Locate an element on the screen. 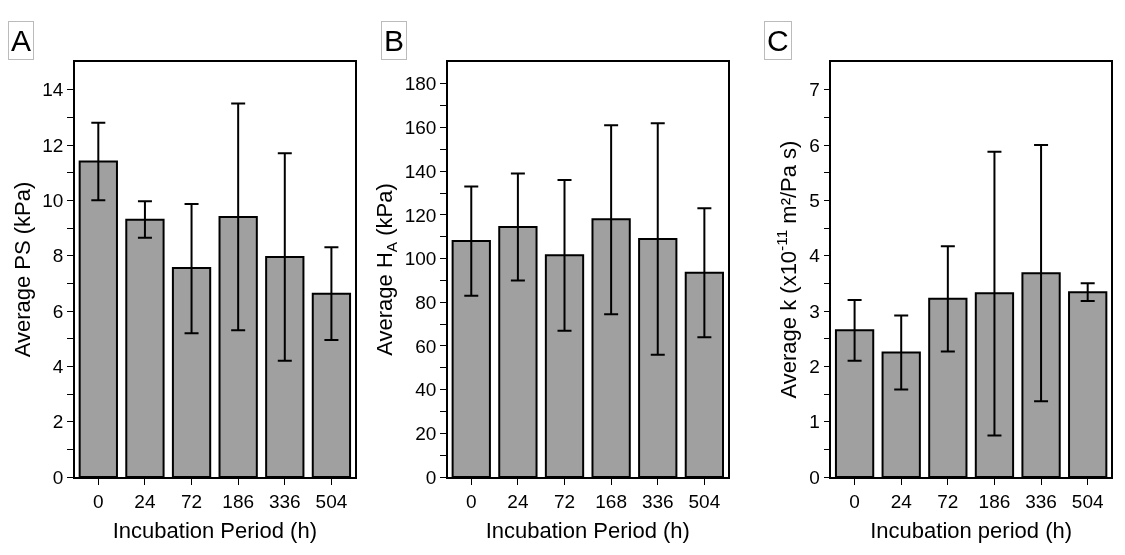  y-tick-label: 100 is located at coordinates (420, 259).